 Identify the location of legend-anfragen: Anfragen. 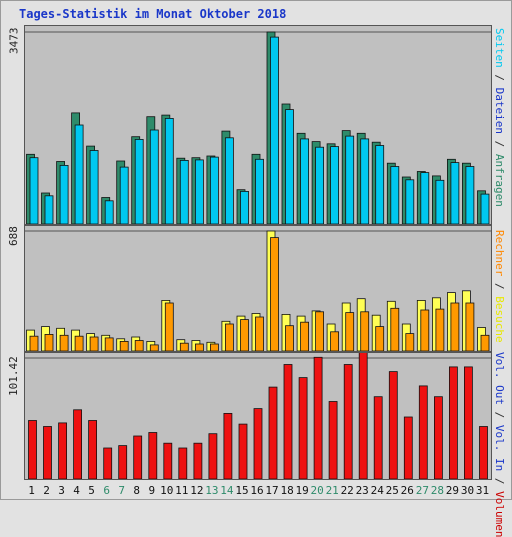
(499, 180).